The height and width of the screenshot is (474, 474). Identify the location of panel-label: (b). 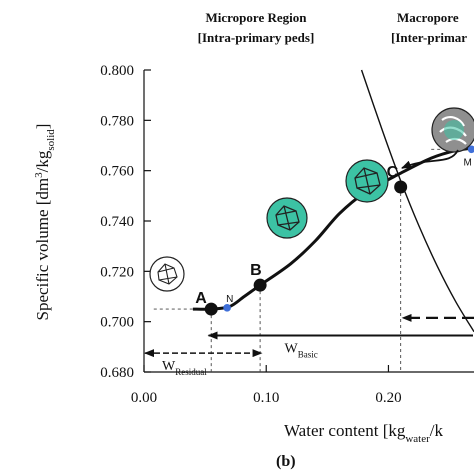
(286, 461).